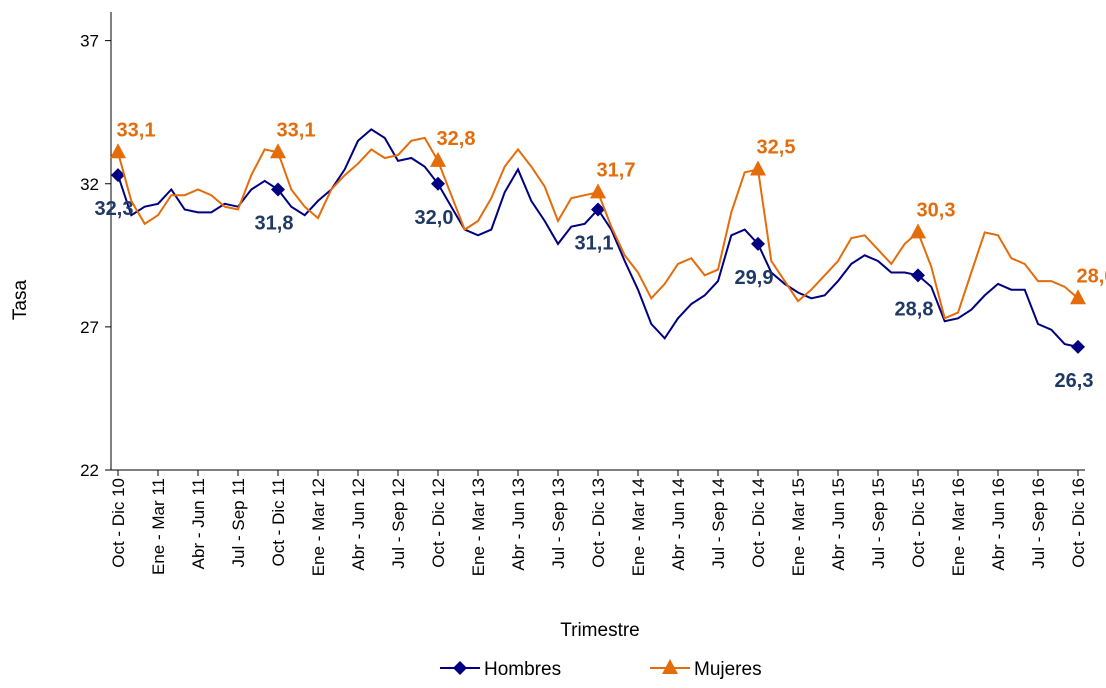 The width and height of the screenshot is (1106, 688). Describe the element at coordinates (616, 170) in the screenshot. I see `value-label: 31,7` at that location.